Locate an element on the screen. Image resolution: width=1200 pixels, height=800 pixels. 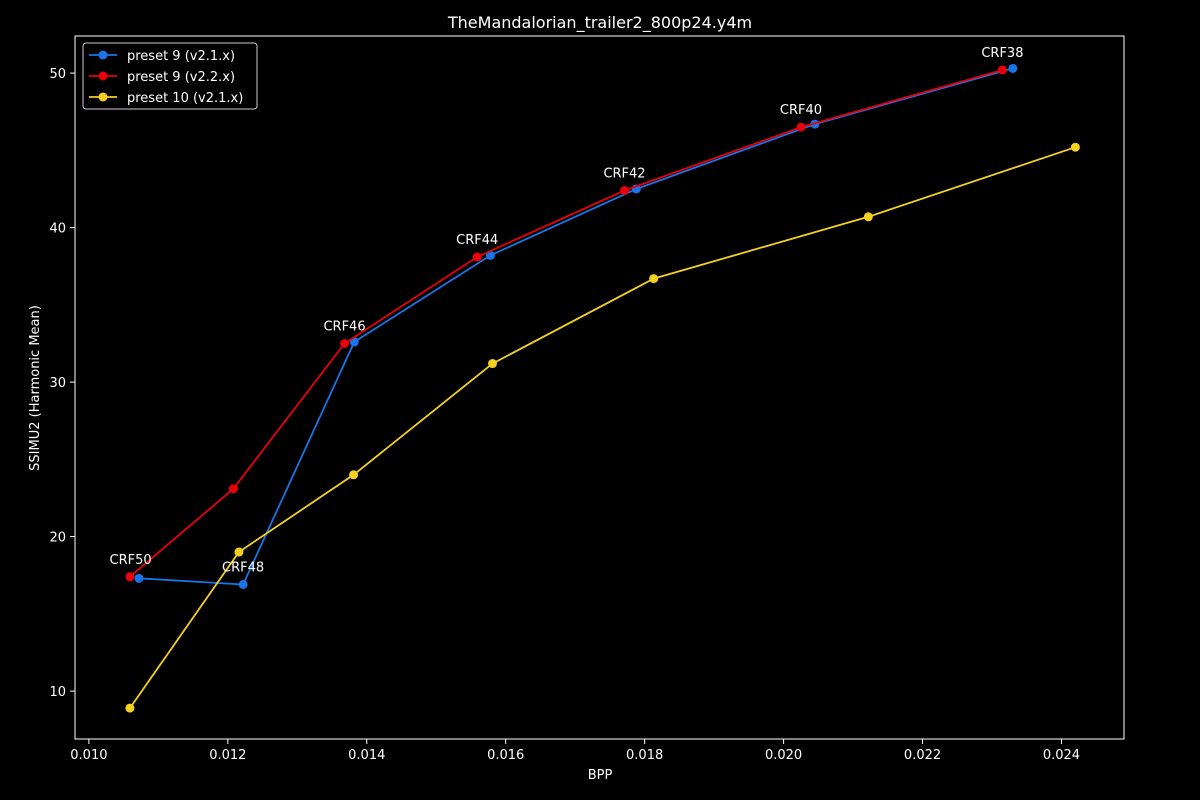
y-tick-label: 20 is located at coordinates (57, 538).